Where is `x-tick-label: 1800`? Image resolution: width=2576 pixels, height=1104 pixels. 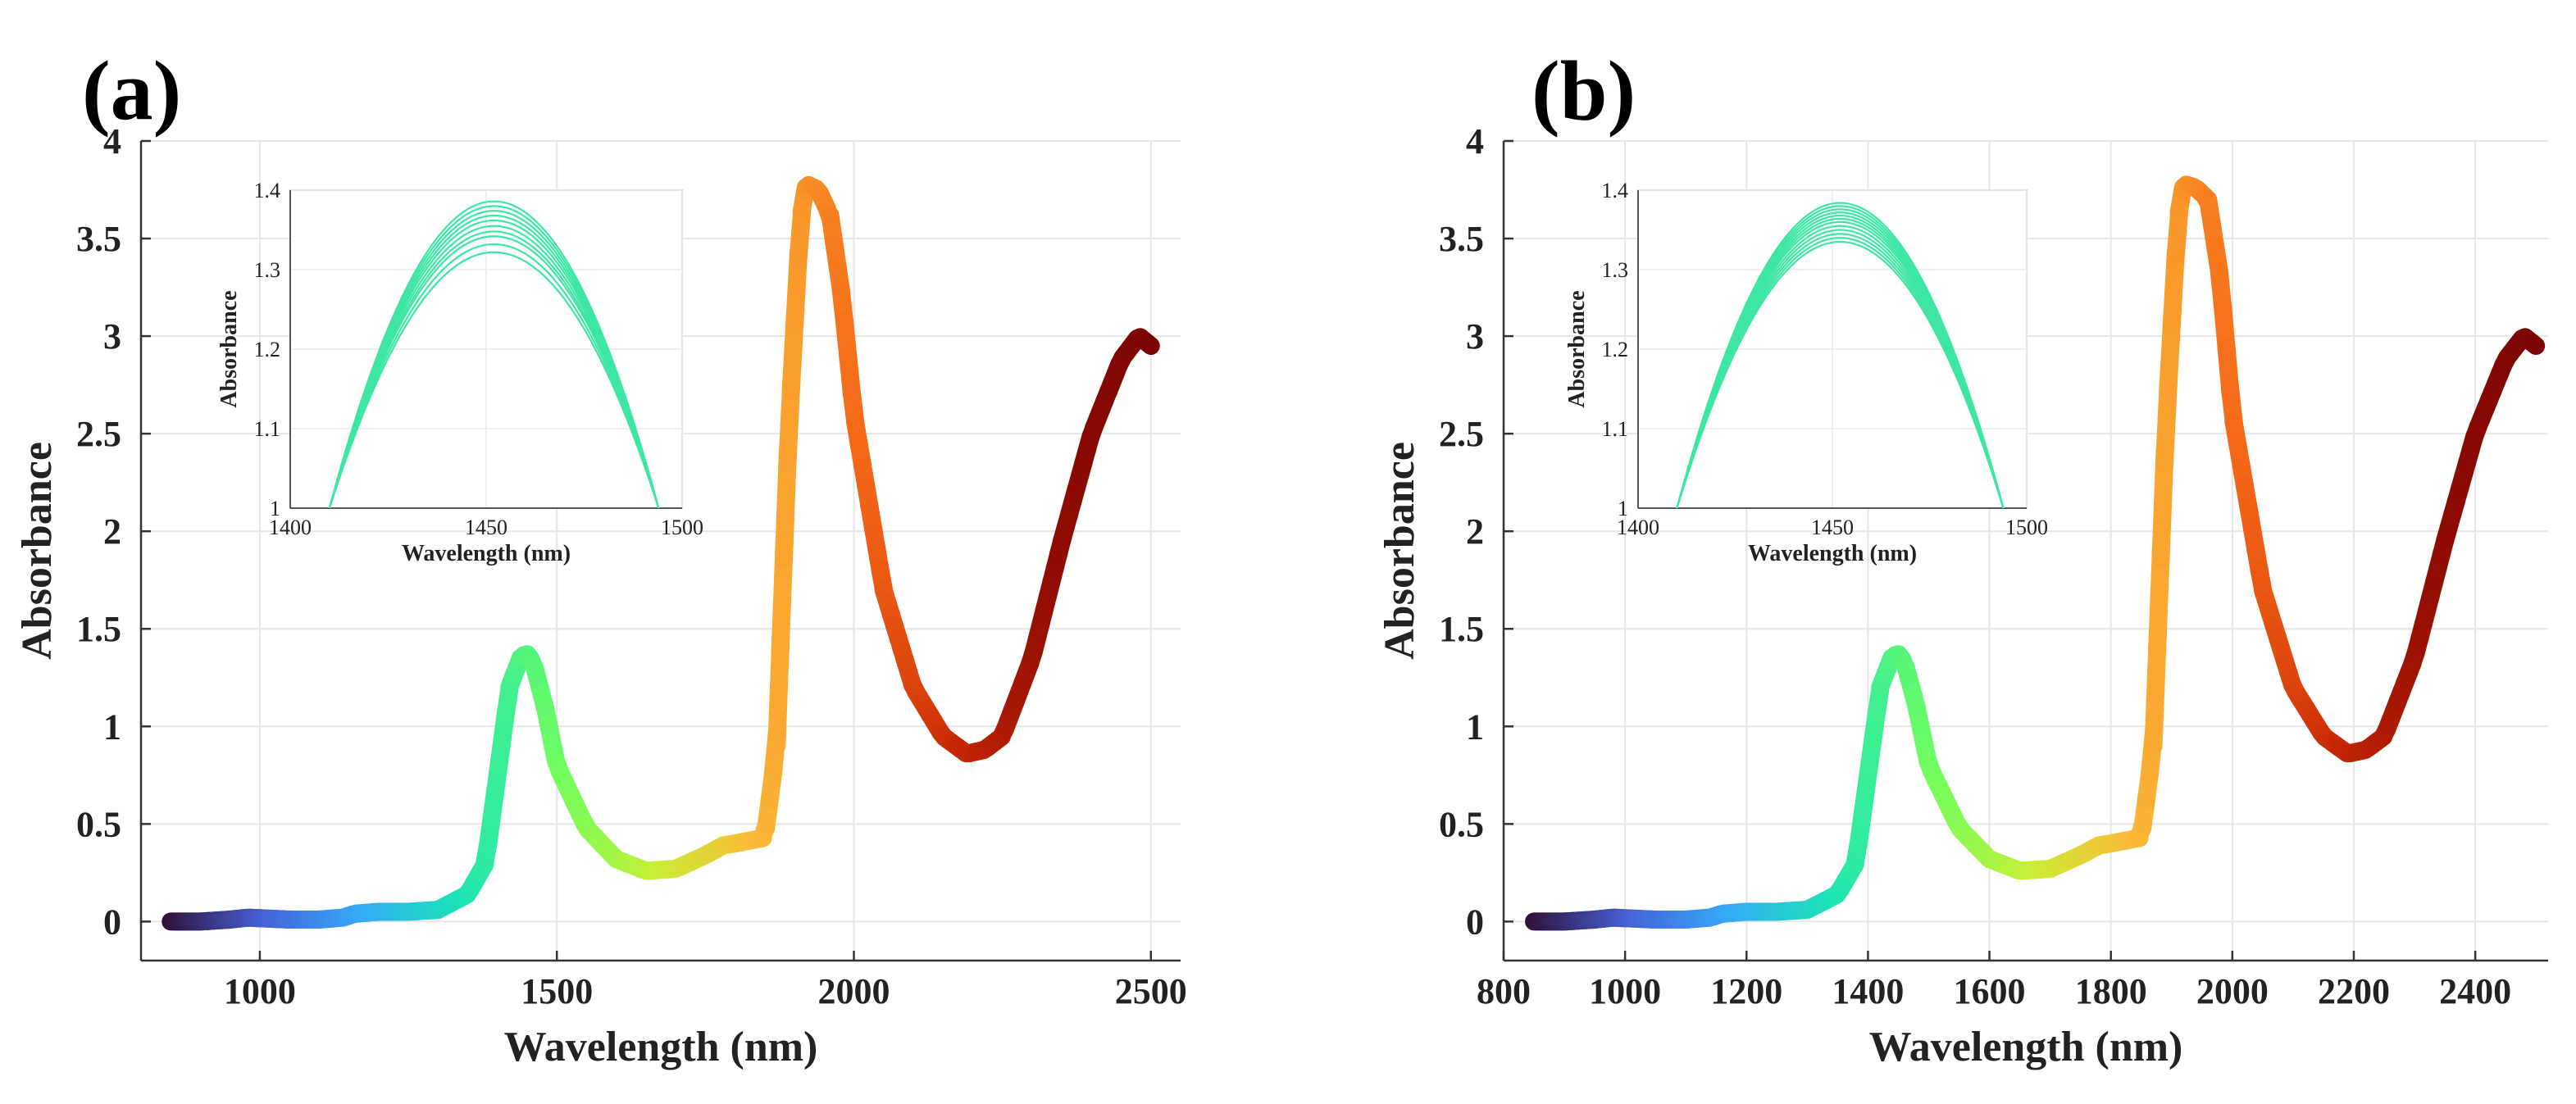
x-tick-label: 1800 is located at coordinates (2111, 991).